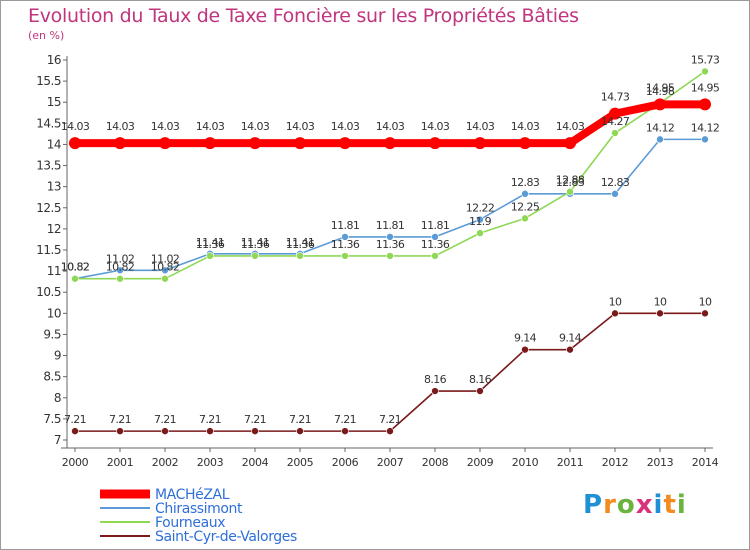 The image size is (750, 550). What do you see at coordinates (52, 377) in the screenshot?
I see `y-tick-label: 8.5` at bounding box center [52, 377].